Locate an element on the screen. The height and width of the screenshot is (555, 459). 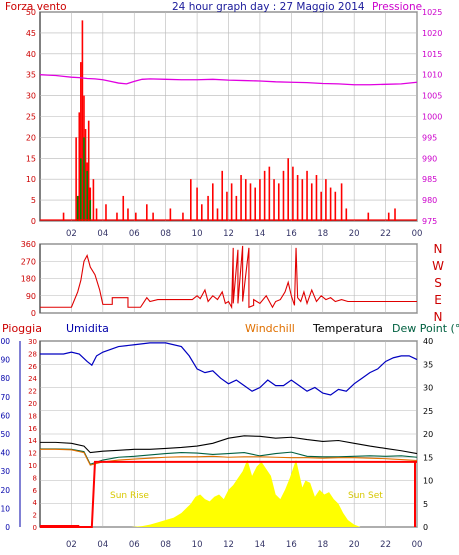
direction-tick-label: 90 is located at coordinates (31, 296).